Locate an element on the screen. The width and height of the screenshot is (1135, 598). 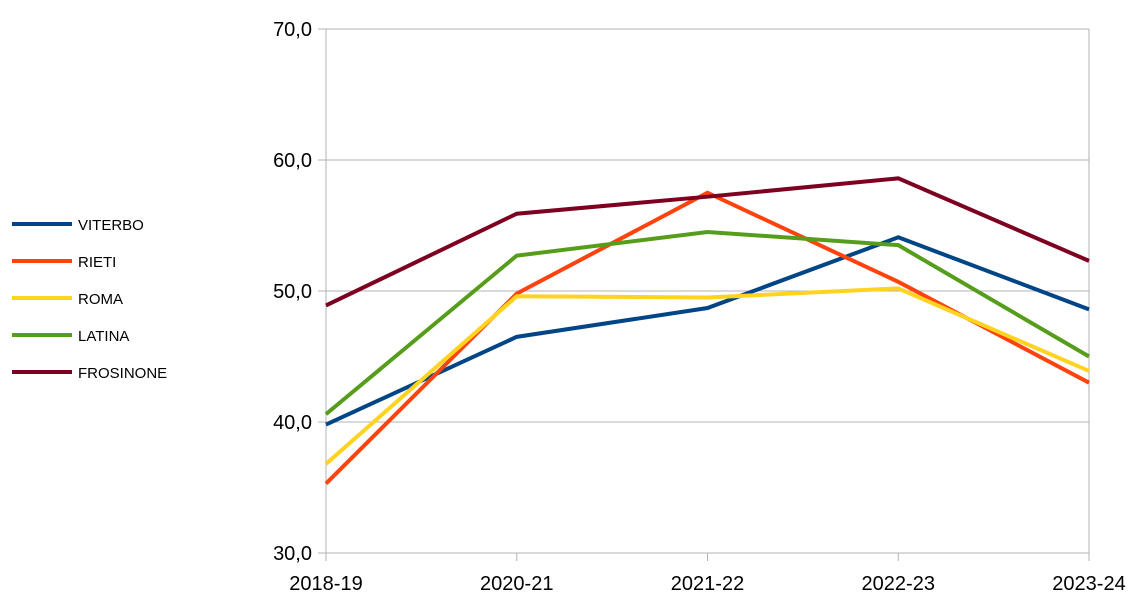
series-line-frosinone is located at coordinates (707, 242).